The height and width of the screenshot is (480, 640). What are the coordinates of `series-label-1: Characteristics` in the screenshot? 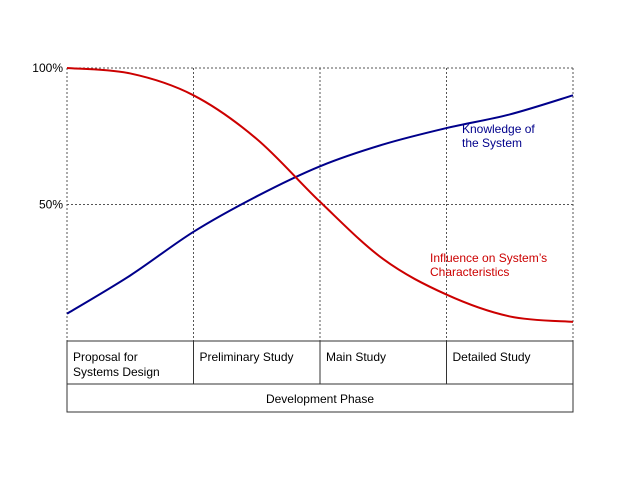 It's located at (469, 272).